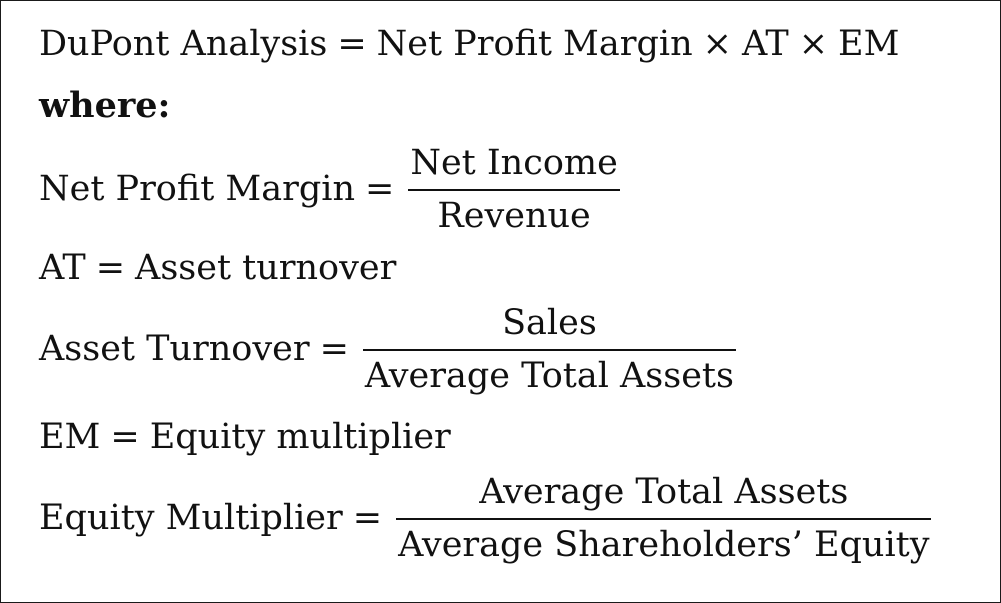 The height and width of the screenshot is (603, 1001). What do you see at coordinates (514, 163) in the screenshot?
I see `npm-numerator: Net Income` at bounding box center [514, 163].